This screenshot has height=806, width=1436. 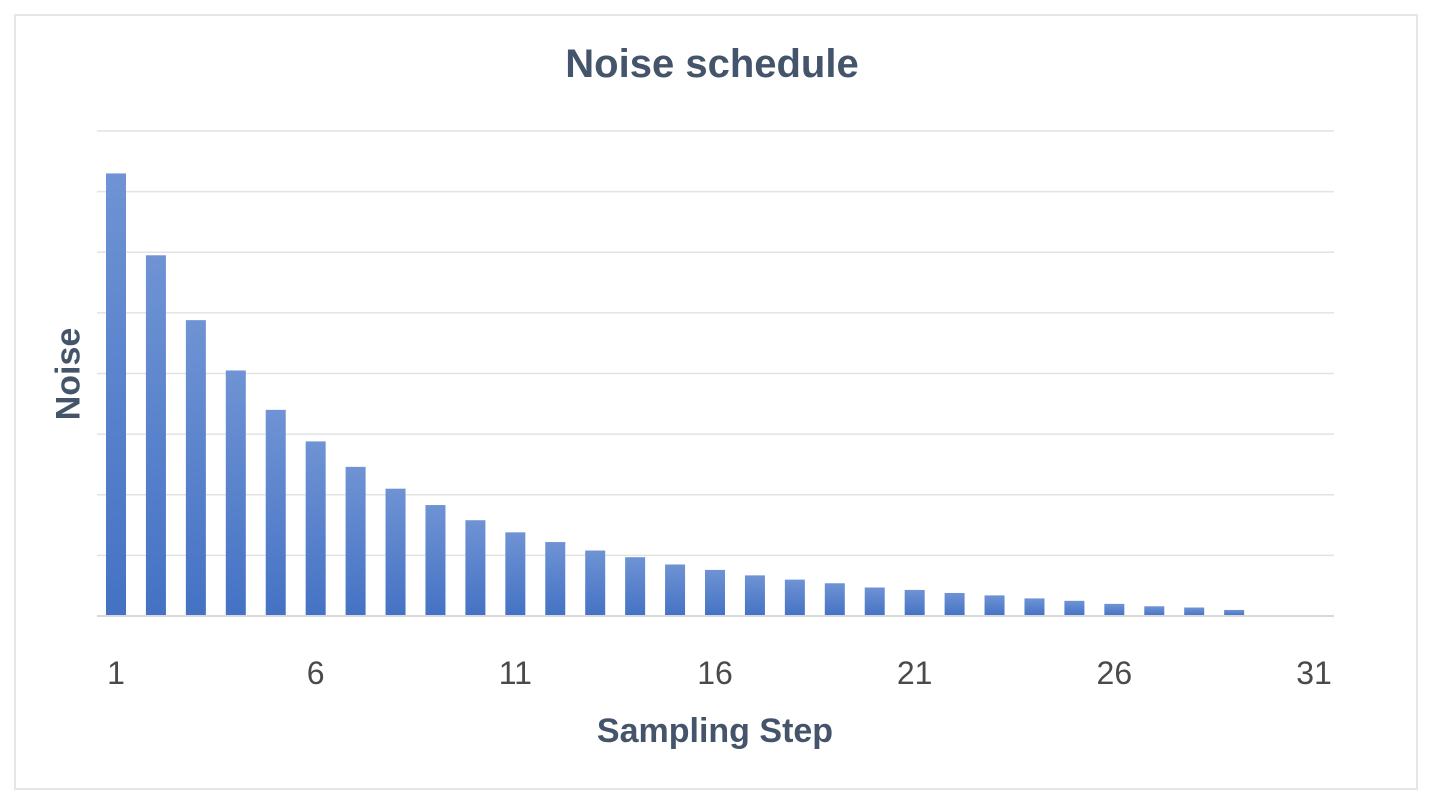 What do you see at coordinates (515, 673) in the screenshot?
I see `x-tick-label: 11` at bounding box center [515, 673].